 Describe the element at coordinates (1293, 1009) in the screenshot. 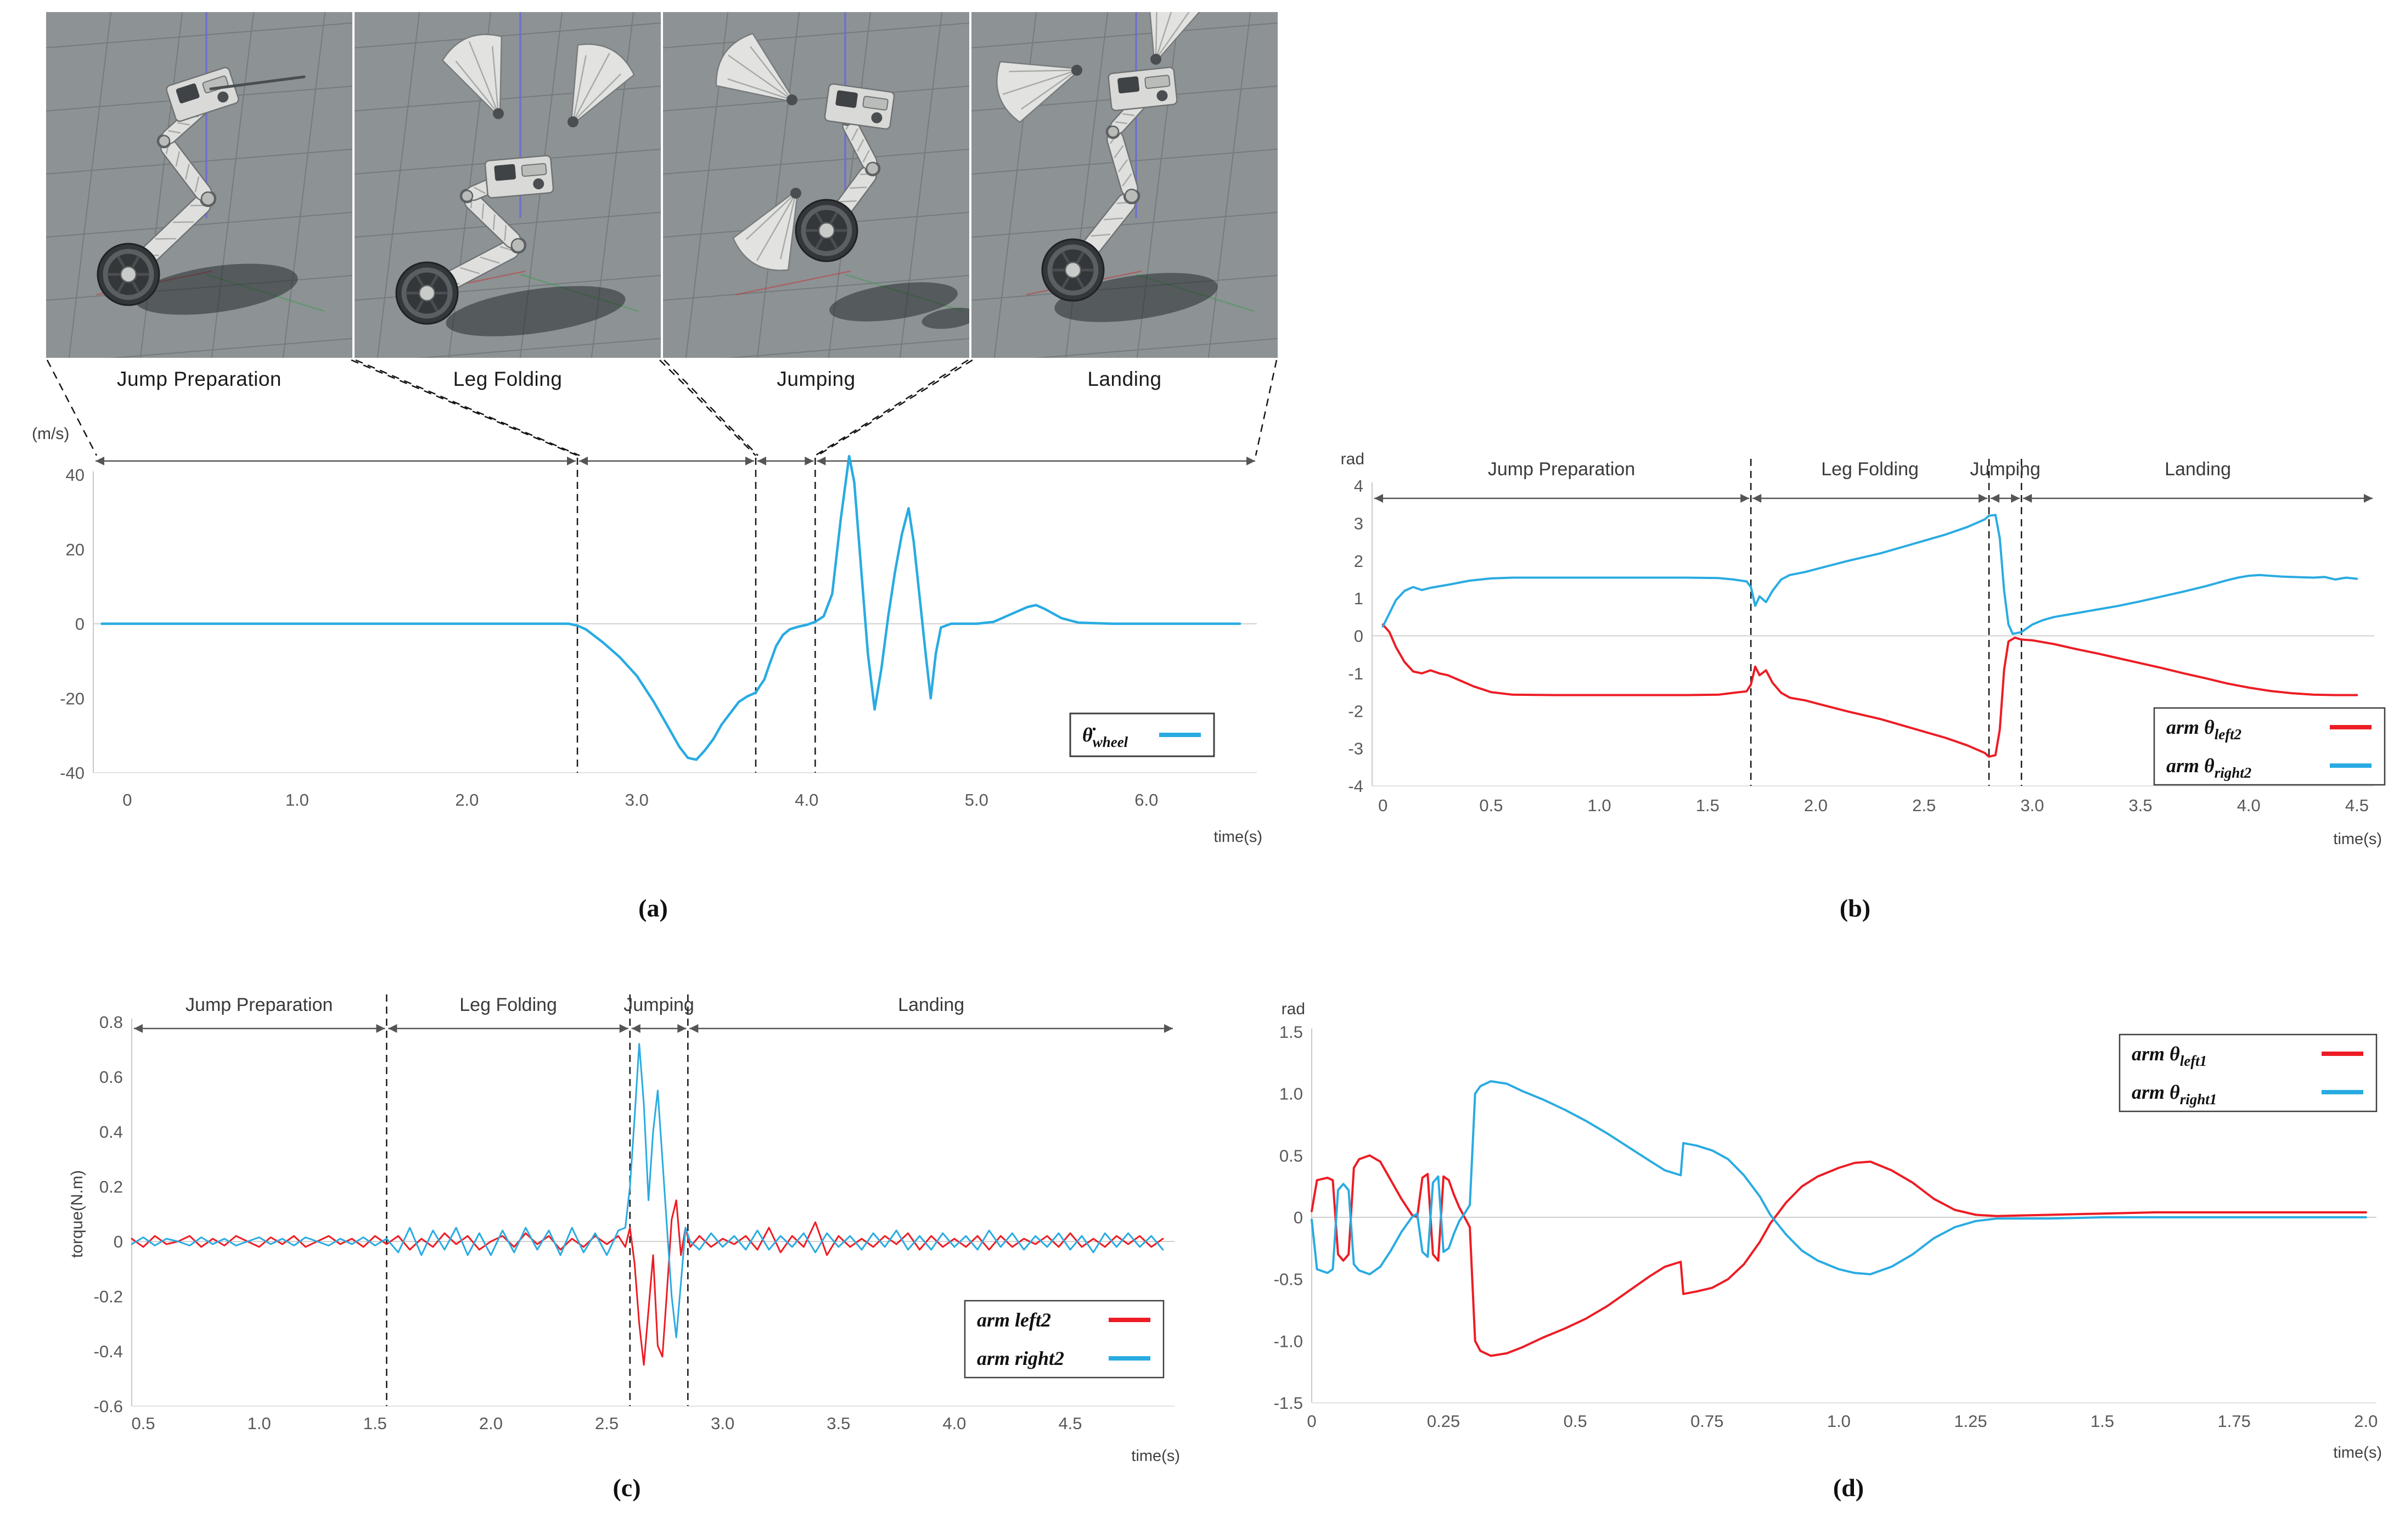

I see `y-axis-title: rad` at that location.